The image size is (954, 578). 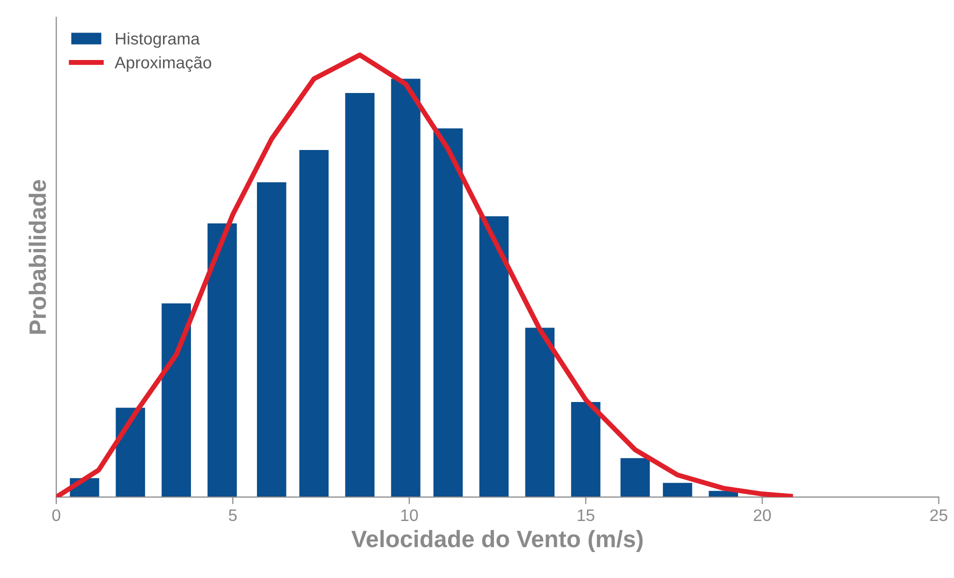 What do you see at coordinates (37, 257) in the screenshot?
I see `y-axis-title: Probabilidade` at bounding box center [37, 257].